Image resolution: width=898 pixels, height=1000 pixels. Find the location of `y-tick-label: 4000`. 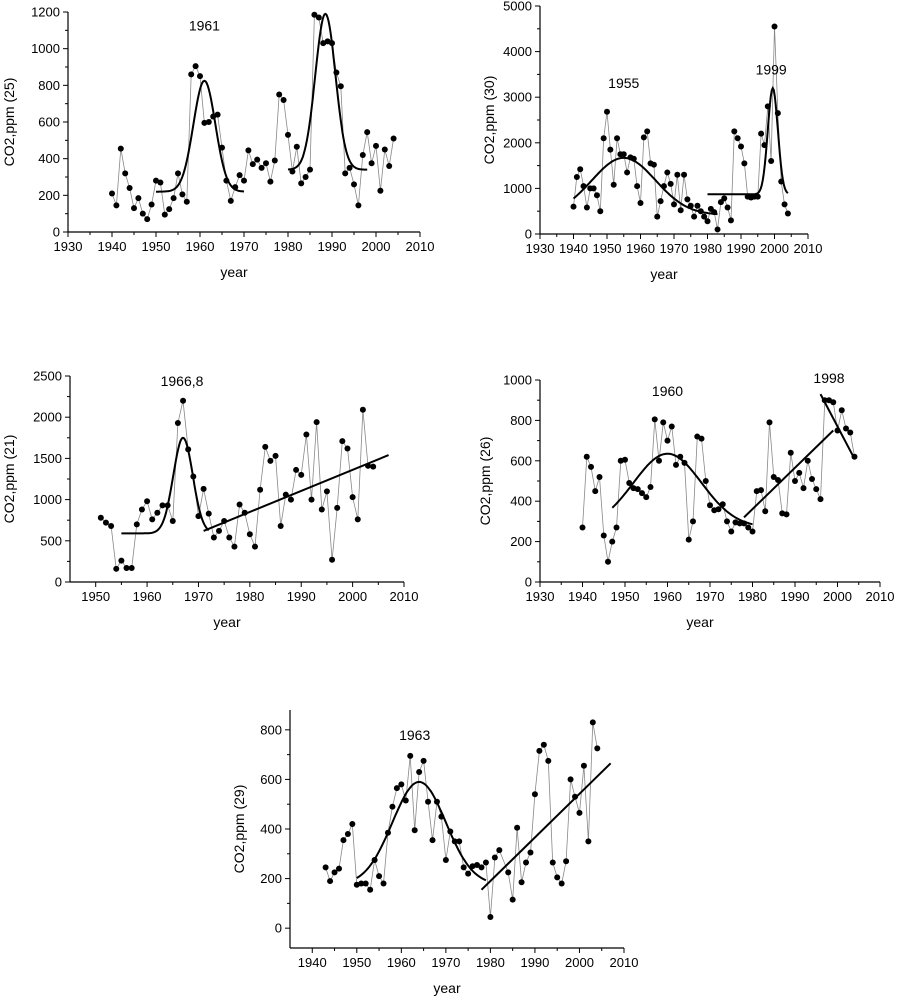

y-tick-label: 4000 is located at coordinates (517, 51).